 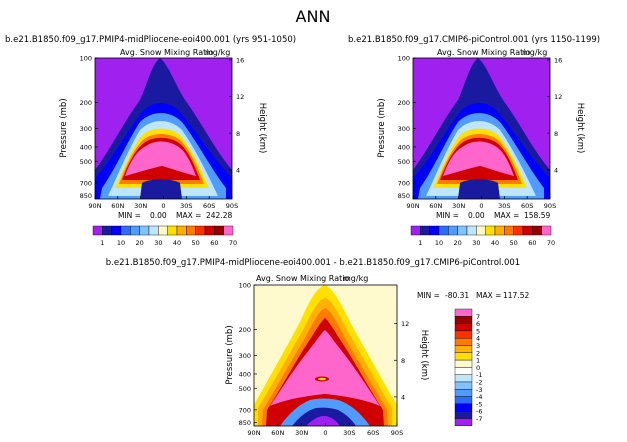 I want to click on colorbar-label: -3, so click(x=479, y=390).